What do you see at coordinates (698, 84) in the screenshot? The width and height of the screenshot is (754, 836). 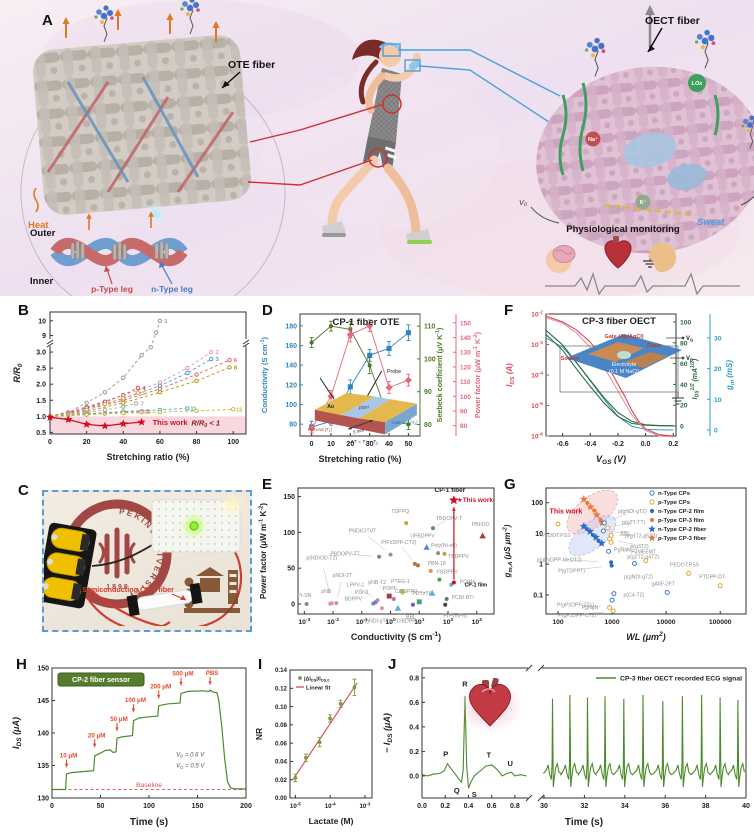 I see `lox-label: LOx` at bounding box center [698, 84].